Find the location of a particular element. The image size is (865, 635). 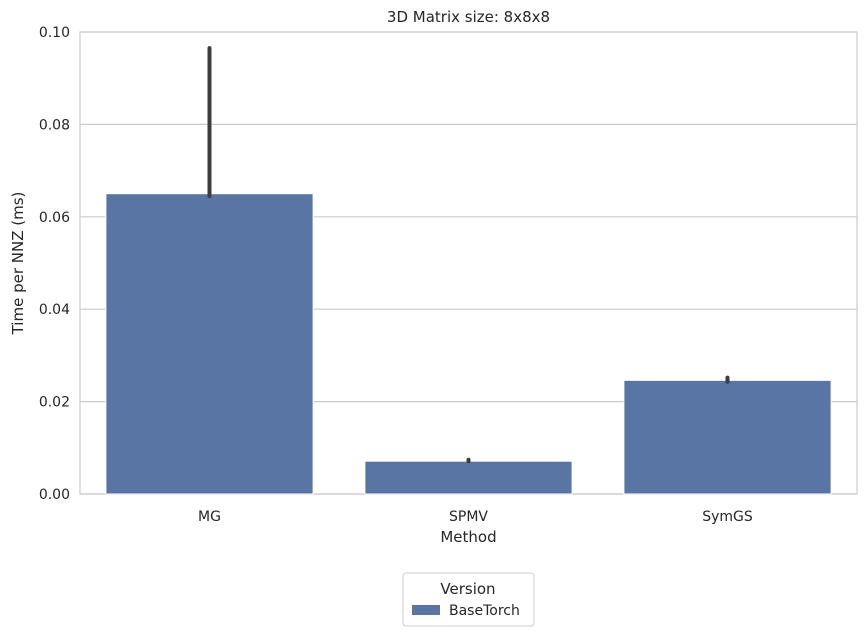

x-tick-label: MG is located at coordinates (209, 517).